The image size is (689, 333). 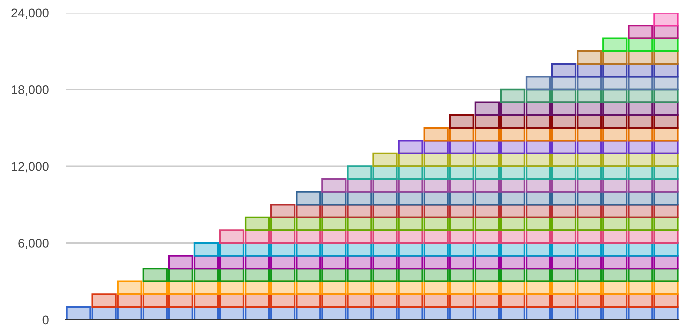 I want to click on y-tick-label: 18,000, so click(x=30, y=91).